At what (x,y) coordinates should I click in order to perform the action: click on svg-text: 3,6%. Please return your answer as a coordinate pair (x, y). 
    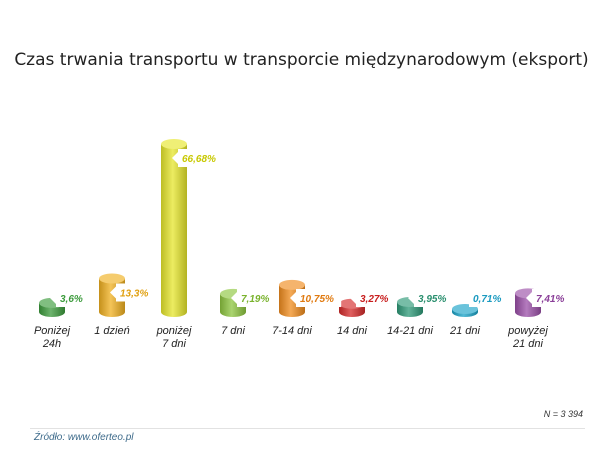
    Looking at the image, I should click on (71, 299).